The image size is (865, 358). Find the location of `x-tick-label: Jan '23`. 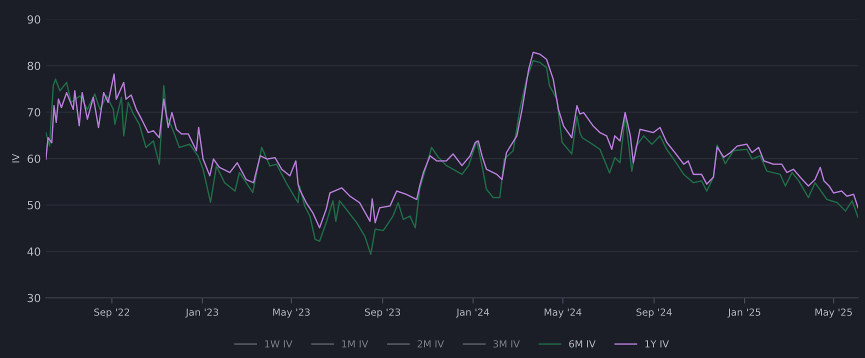

x-tick-label: Jan '23 is located at coordinates (201, 313).